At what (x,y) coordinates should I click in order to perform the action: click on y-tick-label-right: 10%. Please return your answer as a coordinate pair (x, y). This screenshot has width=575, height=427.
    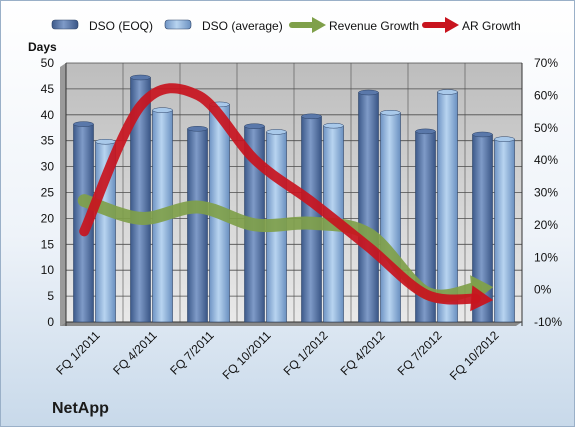
    Looking at the image, I should click on (546, 257).